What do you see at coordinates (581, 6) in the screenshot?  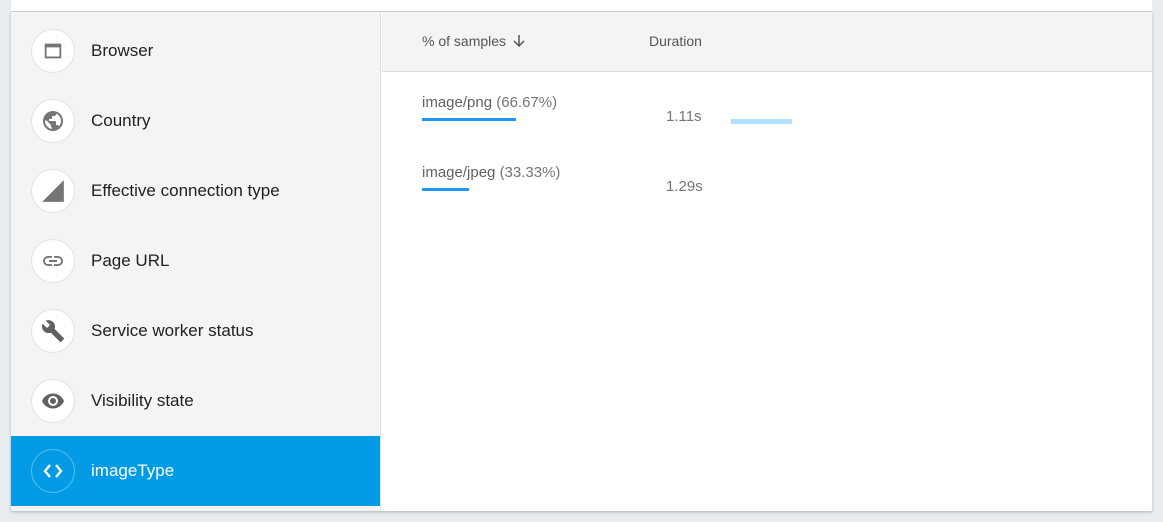 I see `top-strip` at bounding box center [581, 6].